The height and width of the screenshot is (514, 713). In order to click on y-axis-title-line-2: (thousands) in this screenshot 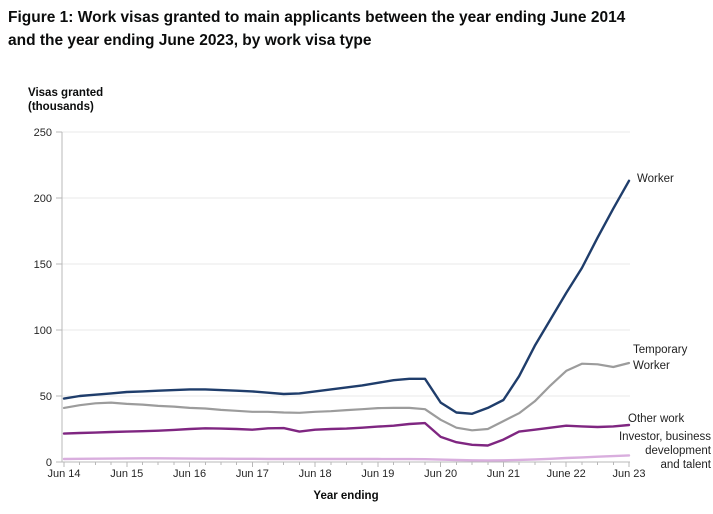, I will do `click(61, 107)`.